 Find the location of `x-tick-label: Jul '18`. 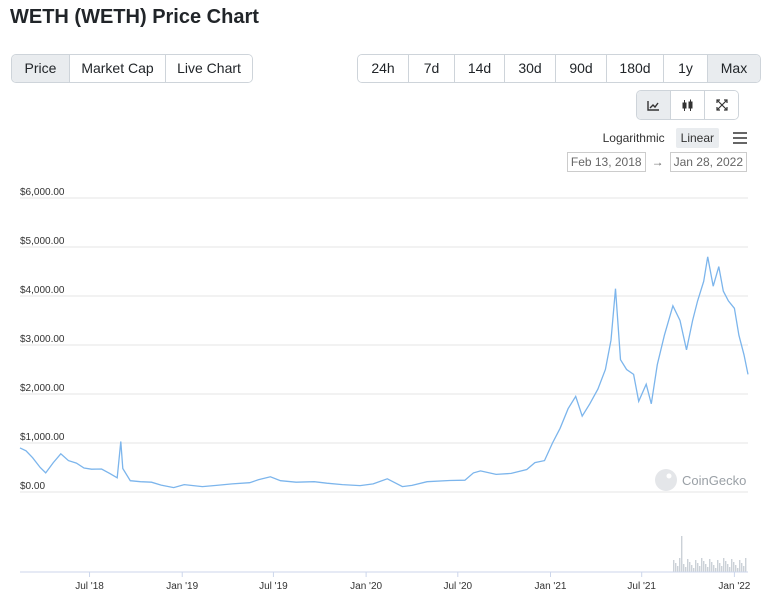

x-tick-label: Jul '18 is located at coordinates (89, 586).